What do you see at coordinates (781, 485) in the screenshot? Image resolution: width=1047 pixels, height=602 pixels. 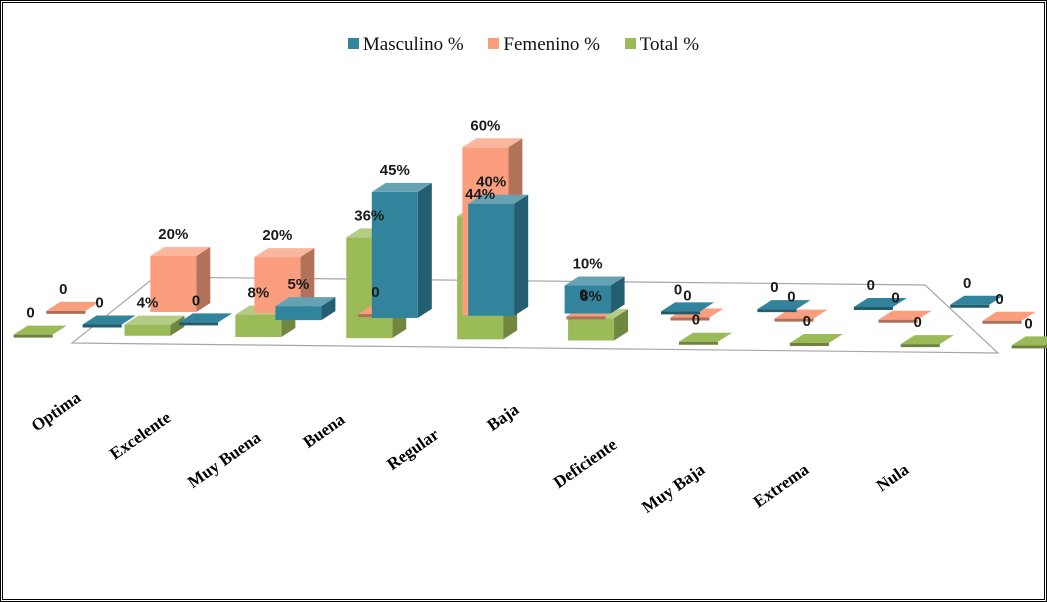 I see `x-tick-label-extrema: Extrema` at bounding box center [781, 485].